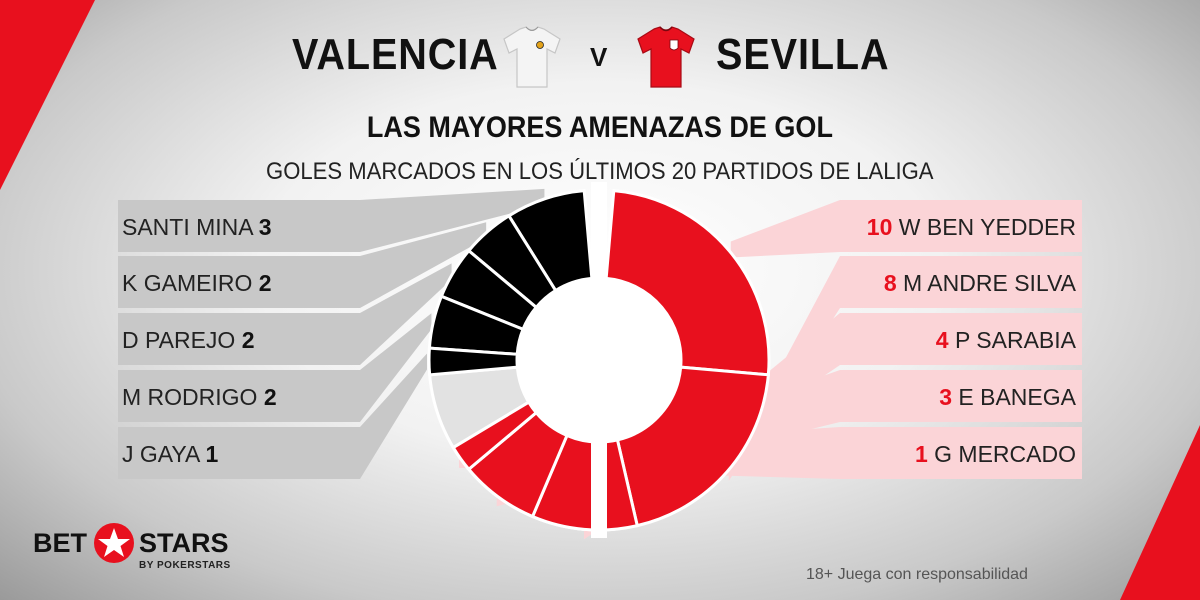 Image resolution: width=1200 pixels, height=600 pixels. What do you see at coordinates (917, 574) in the screenshot?
I see `responsible-gambling-note: 18+ Juega con responsabilidad` at bounding box center [917, 574].